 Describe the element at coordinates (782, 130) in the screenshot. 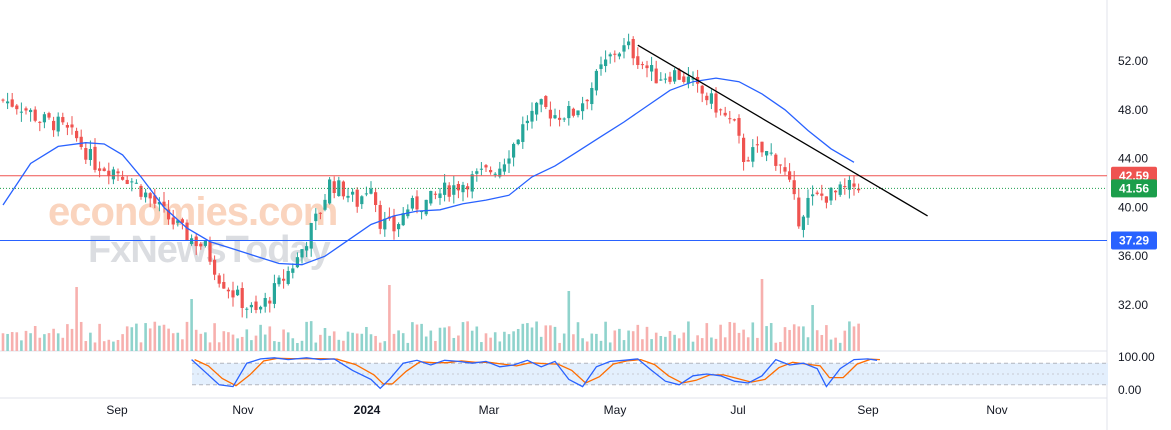

I see `descending-trendline` at that location.